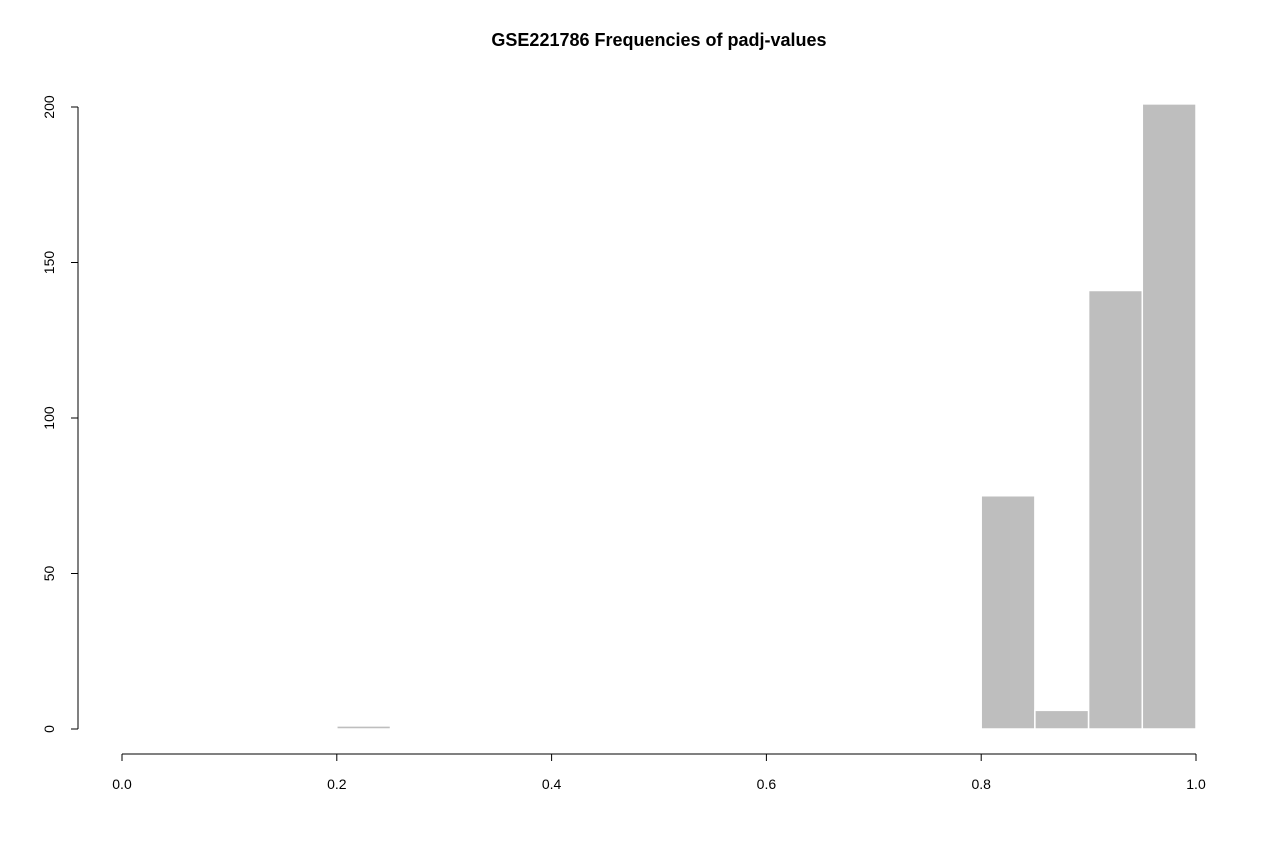 The height and width of the screenshot is (852, 1280). I want to click on x-tick-label-2: 0.4, so click(552, 784).